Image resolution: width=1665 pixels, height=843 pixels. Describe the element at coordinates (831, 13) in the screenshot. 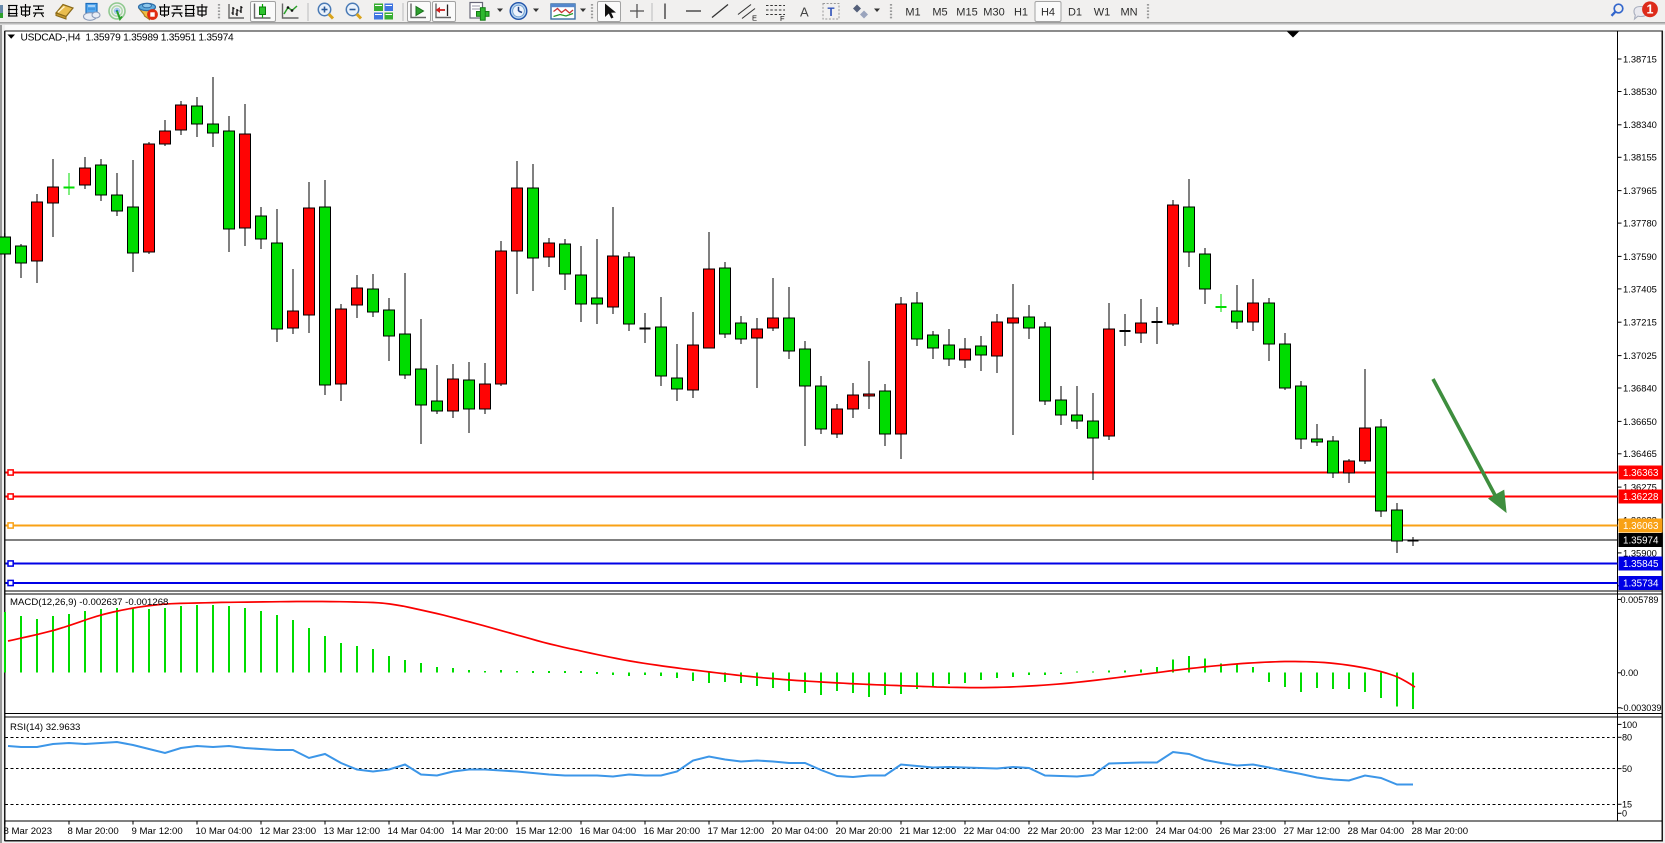

I see `svg-text: T` at that location.